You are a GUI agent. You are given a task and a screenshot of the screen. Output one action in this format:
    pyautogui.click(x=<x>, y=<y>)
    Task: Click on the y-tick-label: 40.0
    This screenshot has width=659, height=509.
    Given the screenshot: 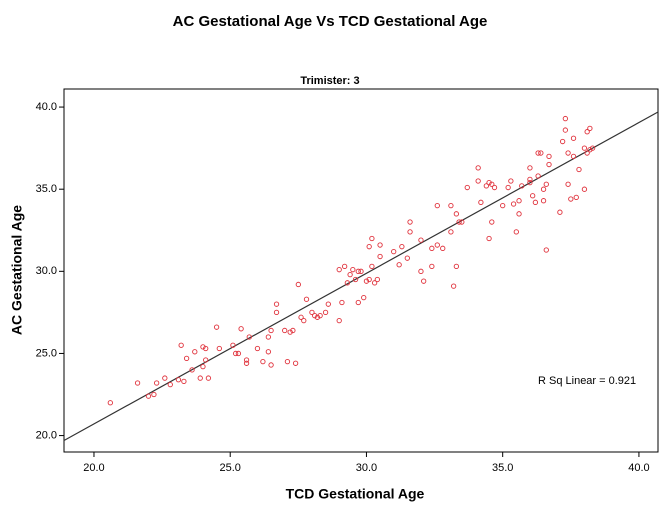 What is the action you would take?
    pyautogui.click(x=46, y=107)
    